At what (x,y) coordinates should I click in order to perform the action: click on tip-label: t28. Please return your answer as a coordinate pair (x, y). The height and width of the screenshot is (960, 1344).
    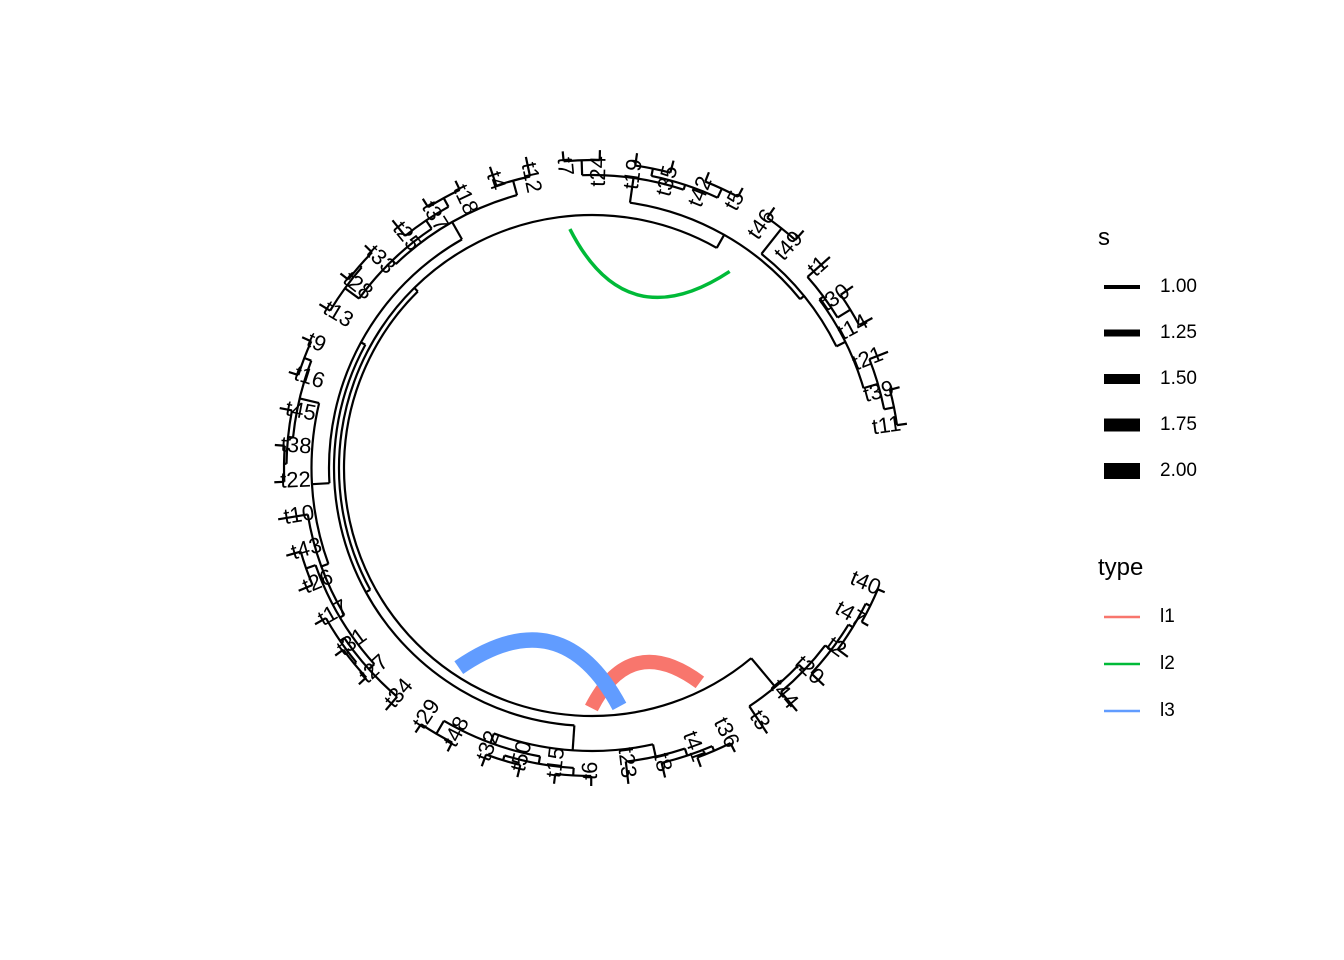
    Looking at the image, I should click on (358, 285).